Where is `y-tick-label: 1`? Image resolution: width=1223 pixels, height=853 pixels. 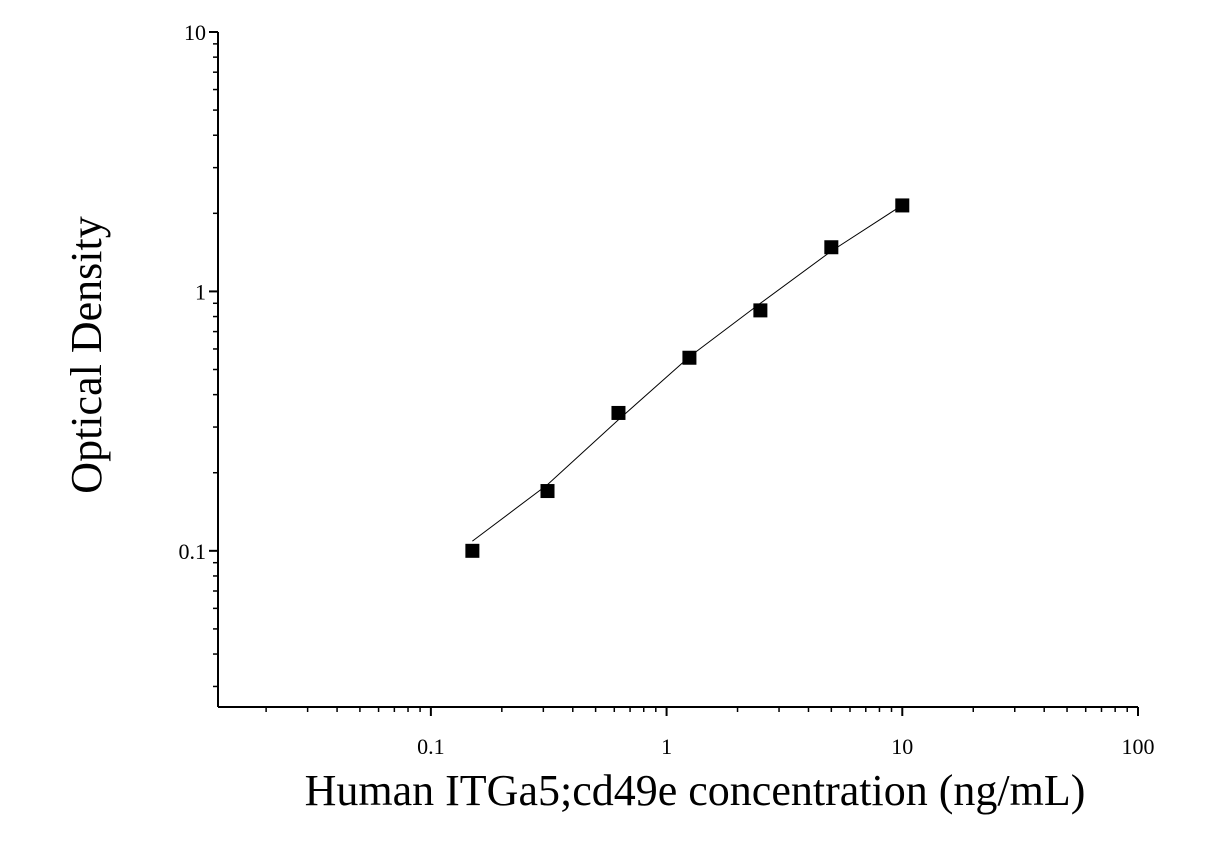
y-tick-label: 1 is located at coordinates (200, 291).